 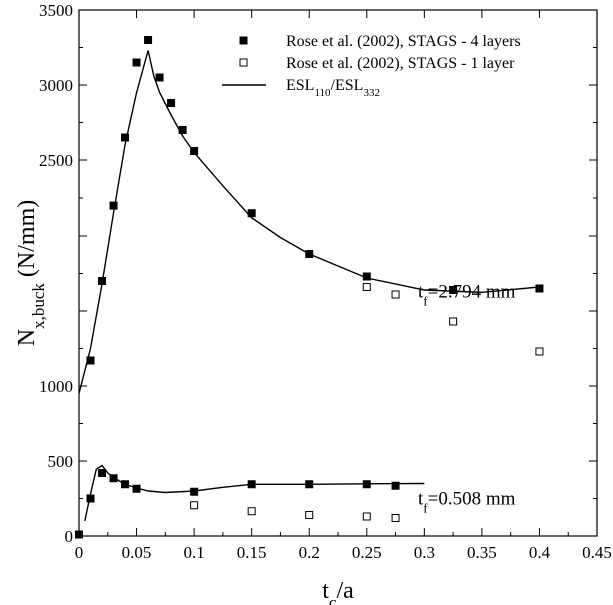 I want to click on legend-label: Rose et al. (2002), STAGS - 1 layer, so click(x=400, y=63).